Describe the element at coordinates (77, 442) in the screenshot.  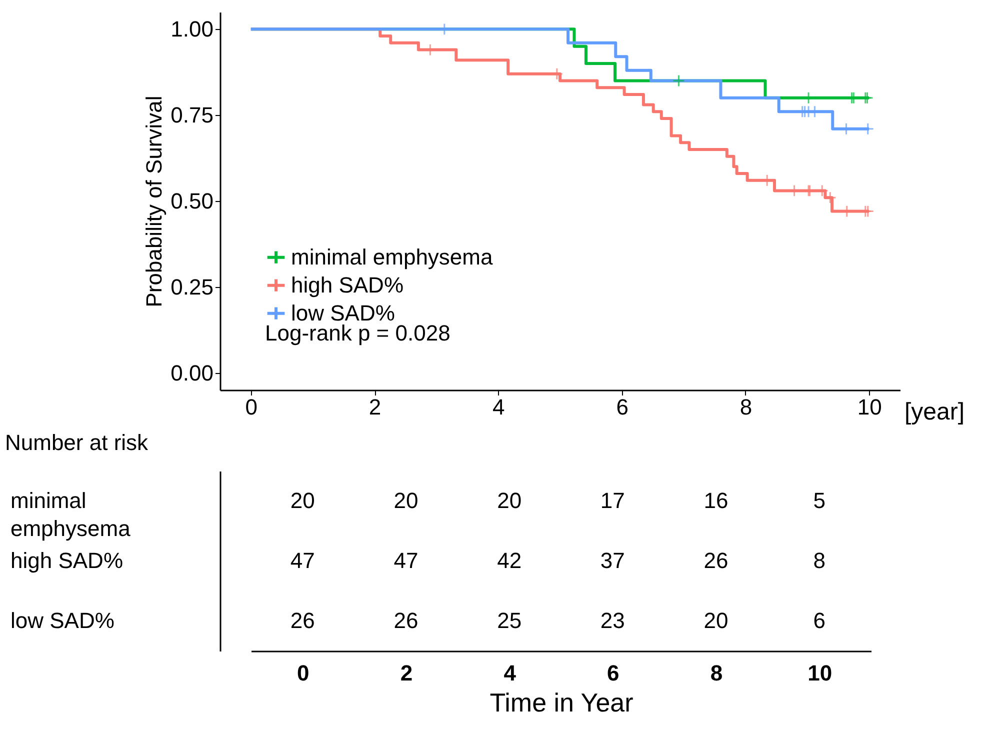
I see `chart-title: Number at risk` at that location.